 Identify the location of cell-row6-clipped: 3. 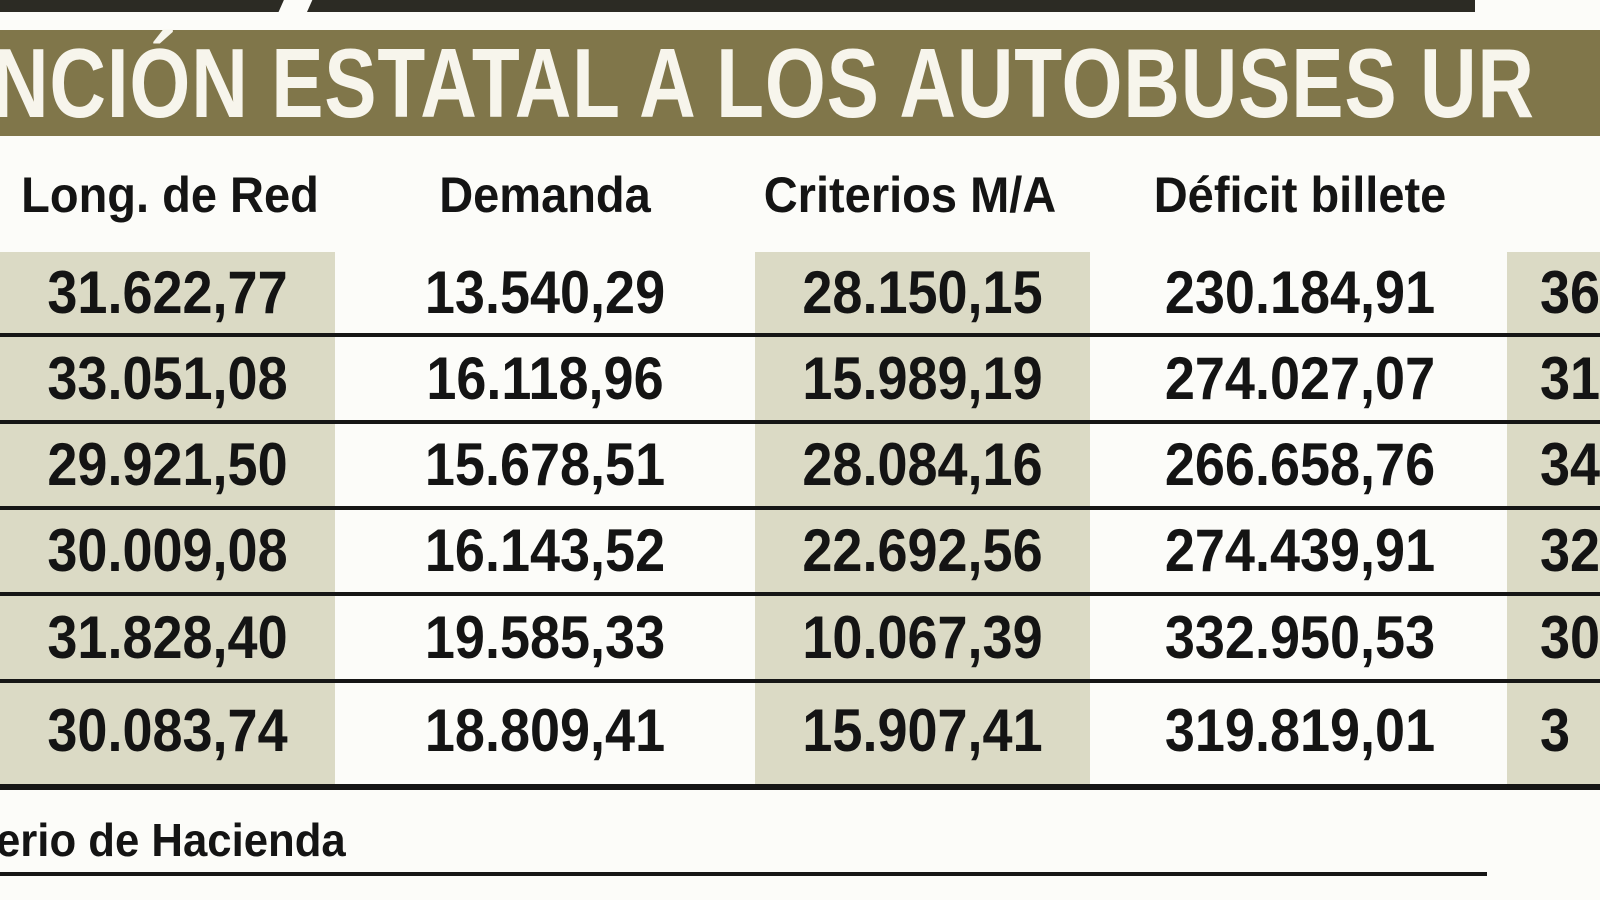
(1555, 730).